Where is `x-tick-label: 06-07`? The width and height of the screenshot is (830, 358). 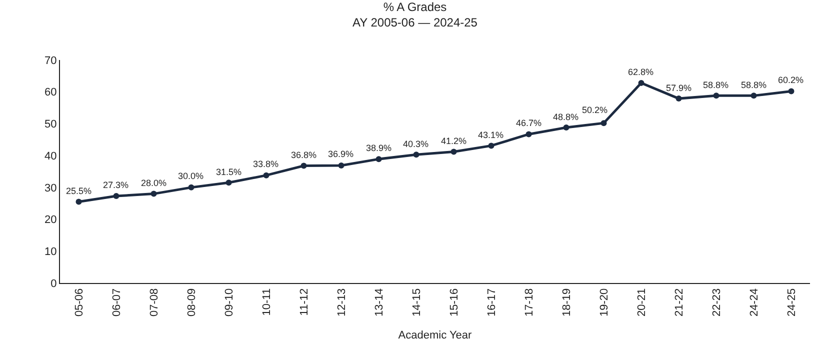
x-tick-label: 06-07 is located at coordinates (116, 302).